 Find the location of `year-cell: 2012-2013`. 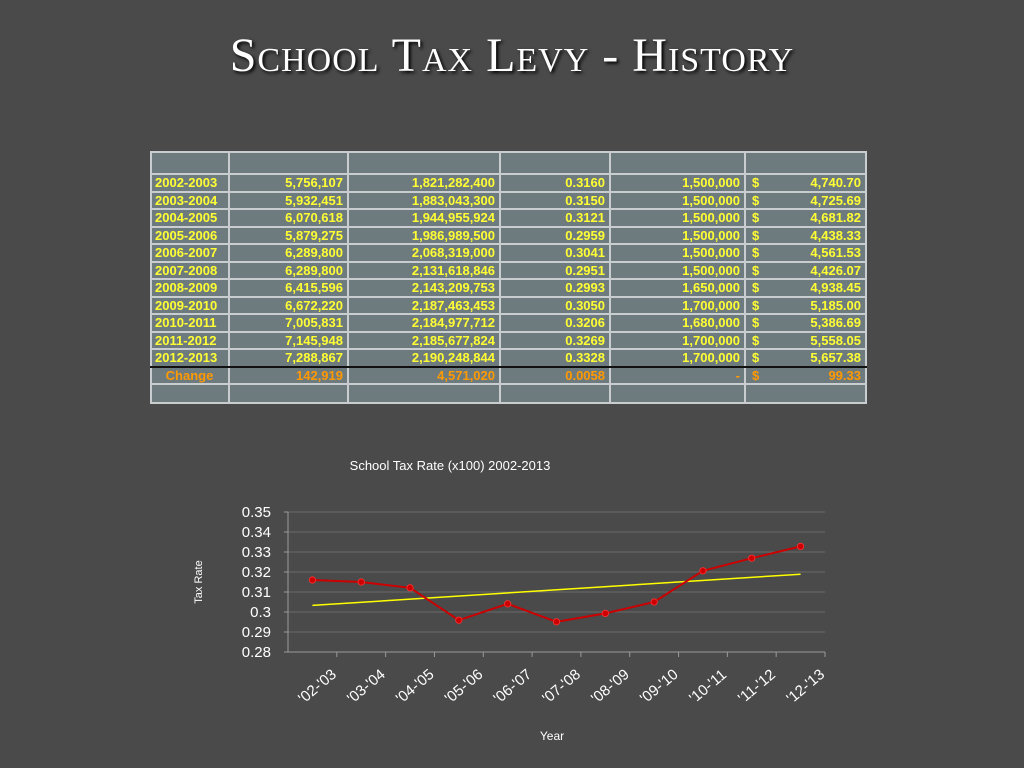

year-cell: 2012-2013 is located at coordinates (190, 358).